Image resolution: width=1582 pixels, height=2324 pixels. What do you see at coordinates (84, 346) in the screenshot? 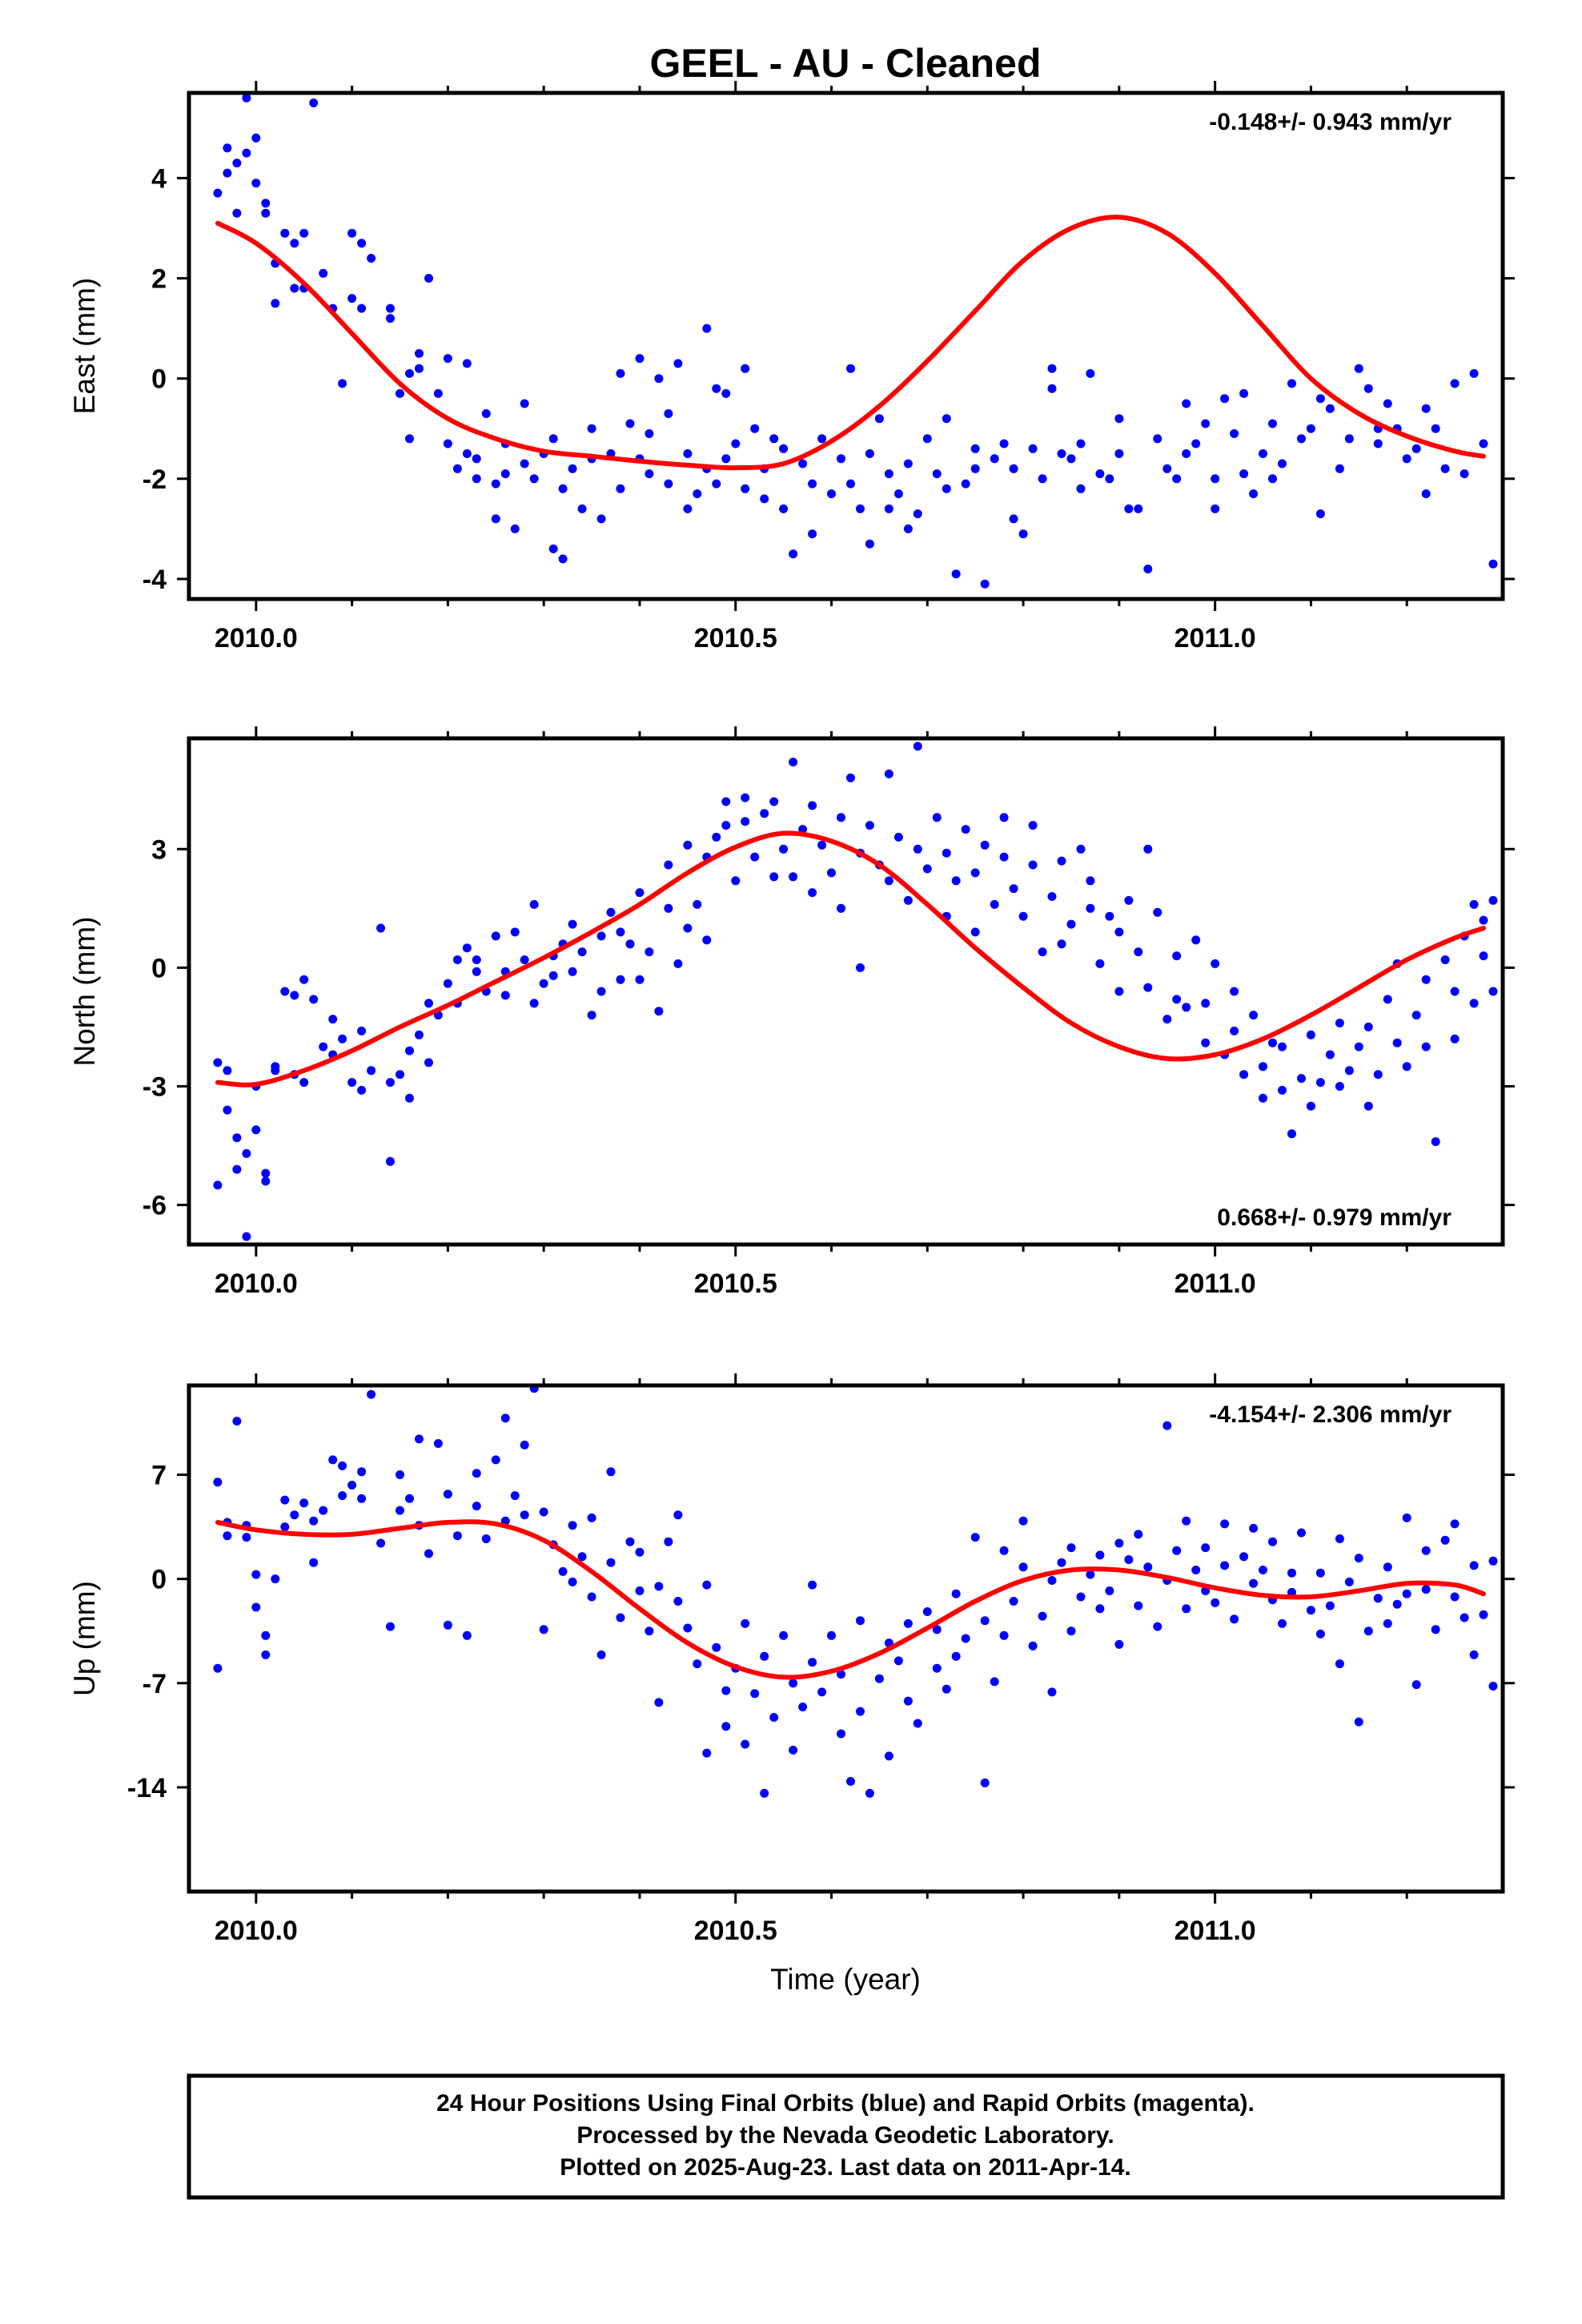
I see `east-ylabel: East (mm)` at bounding box center [84, 346].